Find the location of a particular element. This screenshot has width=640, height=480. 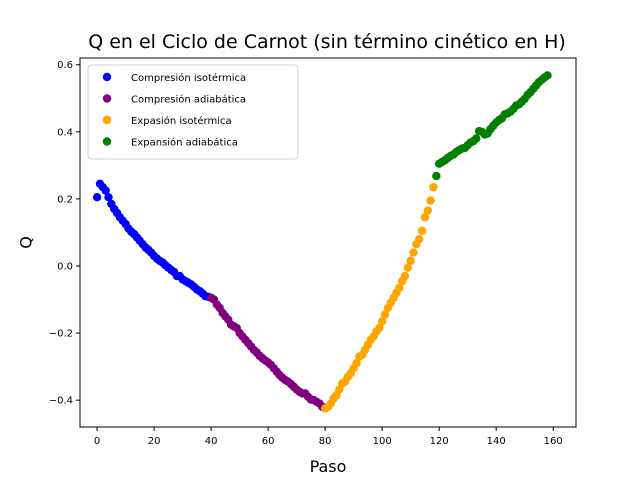

legend-label: Compresión isotérmica is located at coordinates (188, 78).